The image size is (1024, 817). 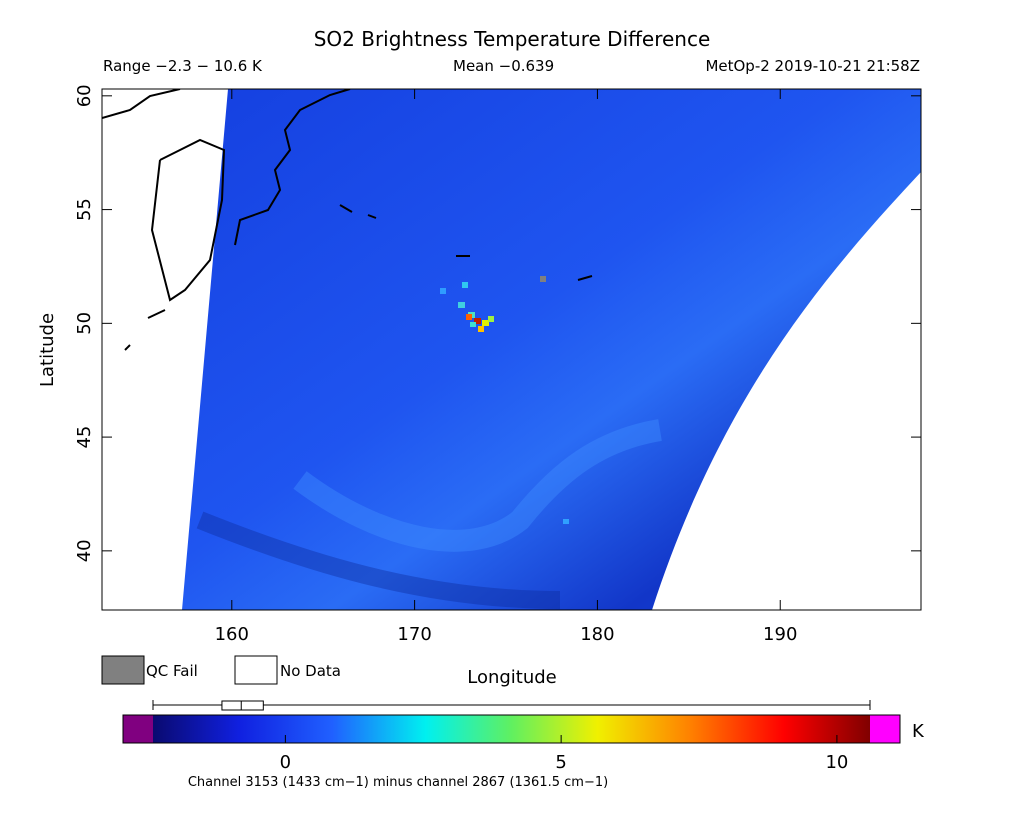 What do you see at coordinates (183, 66) in the screenshot?
I see `range: Range −2.3 − 10.6 K` at bounding box center [183, 66].